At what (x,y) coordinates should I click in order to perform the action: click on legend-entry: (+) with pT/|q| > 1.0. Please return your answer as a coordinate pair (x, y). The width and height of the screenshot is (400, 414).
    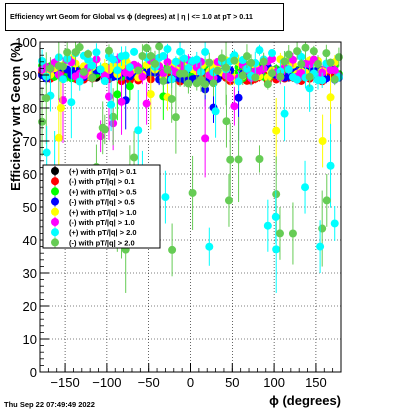
    Looking at the image, I should click on (103, 212).